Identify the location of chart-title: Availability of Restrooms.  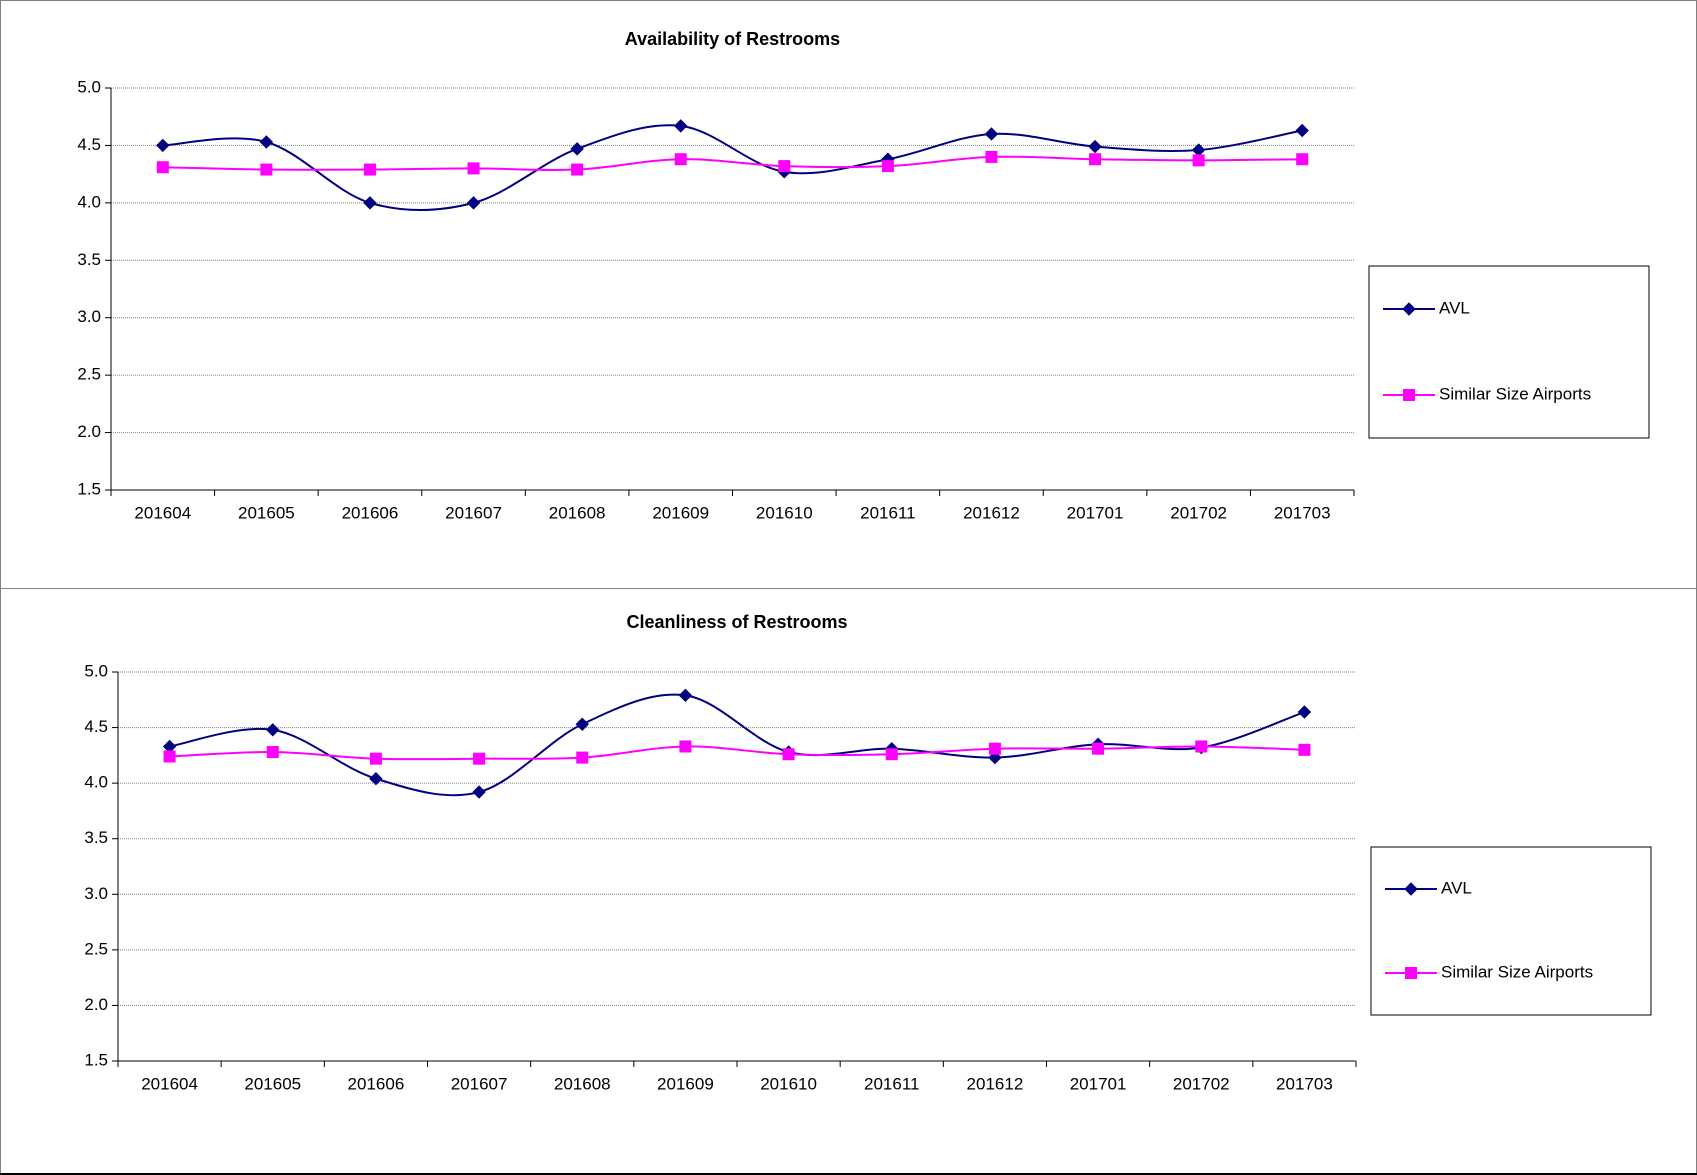
(732, 39).